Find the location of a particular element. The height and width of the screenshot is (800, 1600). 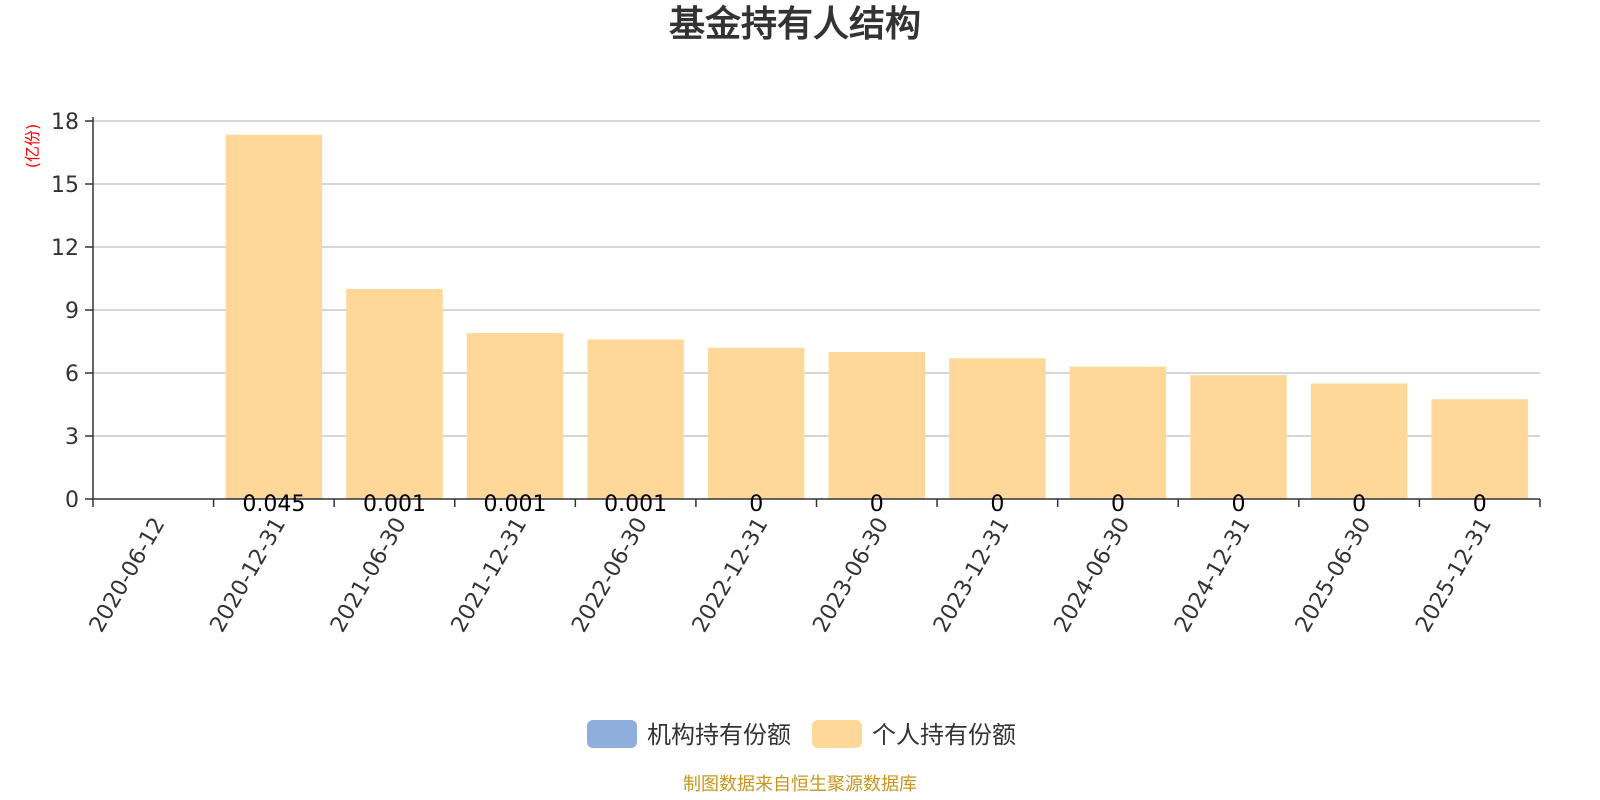

legend-label: 个人持有份额 is located at coordinates (944, 735).